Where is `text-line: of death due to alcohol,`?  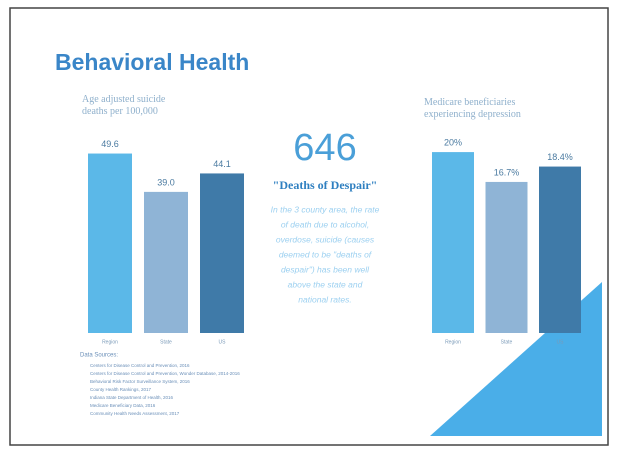 text-line: of death due to alcohol, is located at coordinates (325, 224).